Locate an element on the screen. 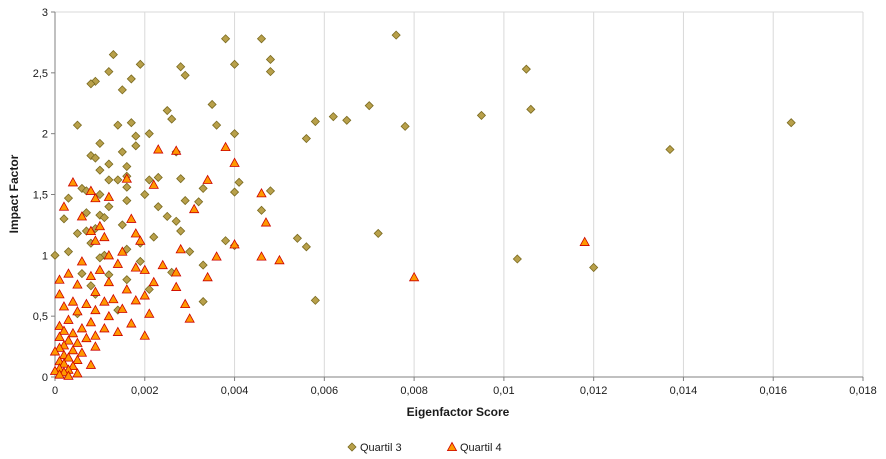 This screenshot has height=459, width=886. y-axis-ticks: 0 0,5 1 1,5 2 2,5 3 is located at coordinates (44, 195).